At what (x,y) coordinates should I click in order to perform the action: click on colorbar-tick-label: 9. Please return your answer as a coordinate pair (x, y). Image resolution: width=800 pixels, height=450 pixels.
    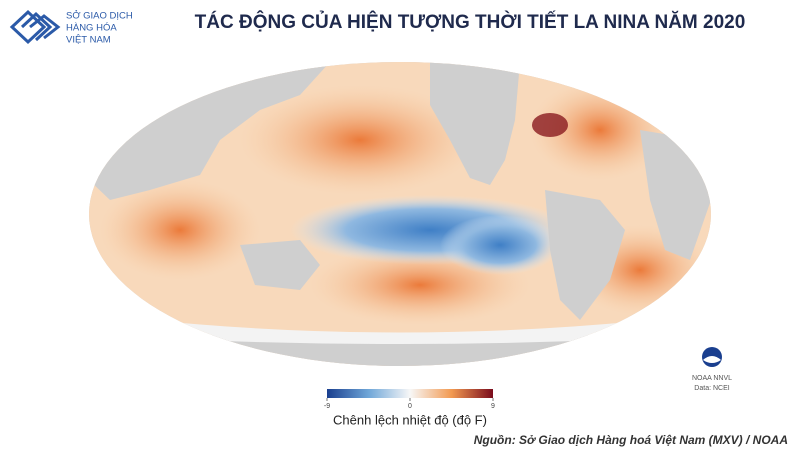
    Looking at the image, I should click on (493, 406).